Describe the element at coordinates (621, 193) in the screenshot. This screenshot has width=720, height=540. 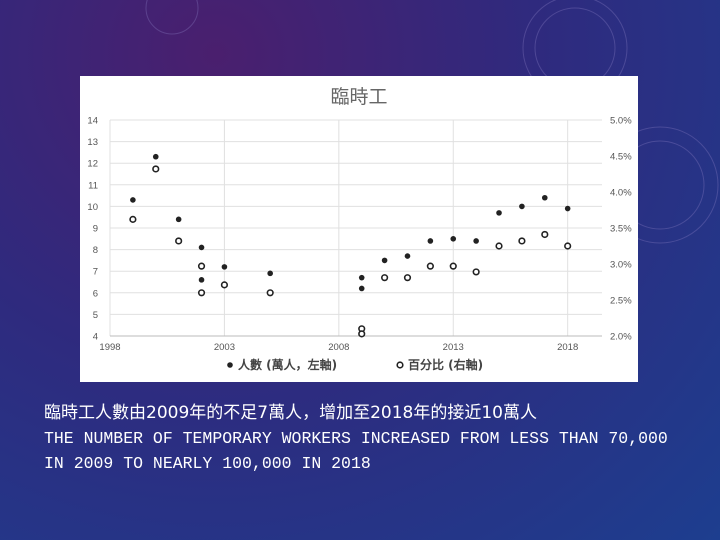
I see `y2-tick-label: 4.0%` at that location.